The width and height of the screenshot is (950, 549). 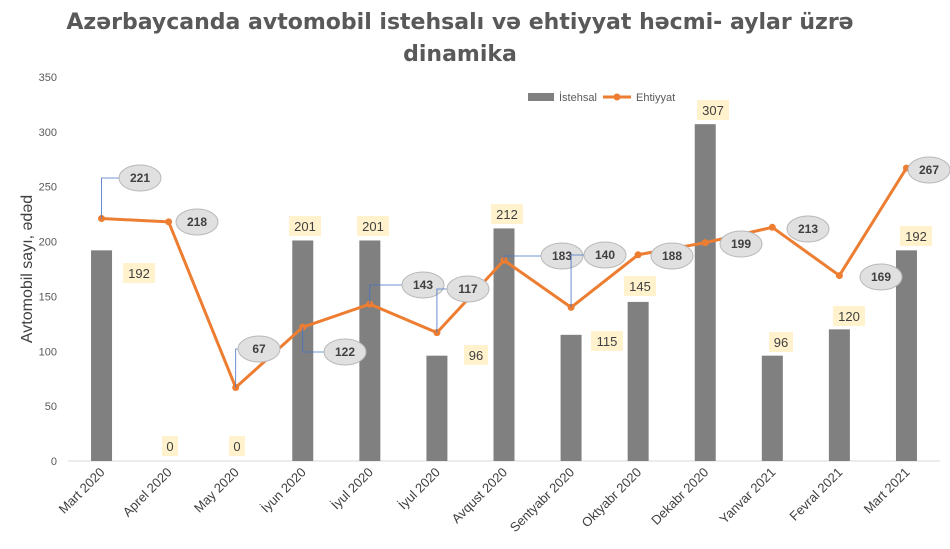 What do you see at coordinates (48, 352) in the screenshot?
I see `y-tick-label: 100` at bounding box center [48, 352].